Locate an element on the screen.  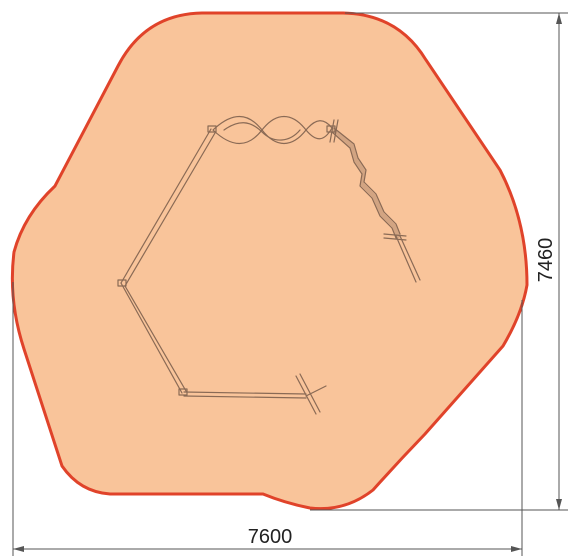
equipment-cross-right is located at coordinates (395, 237).